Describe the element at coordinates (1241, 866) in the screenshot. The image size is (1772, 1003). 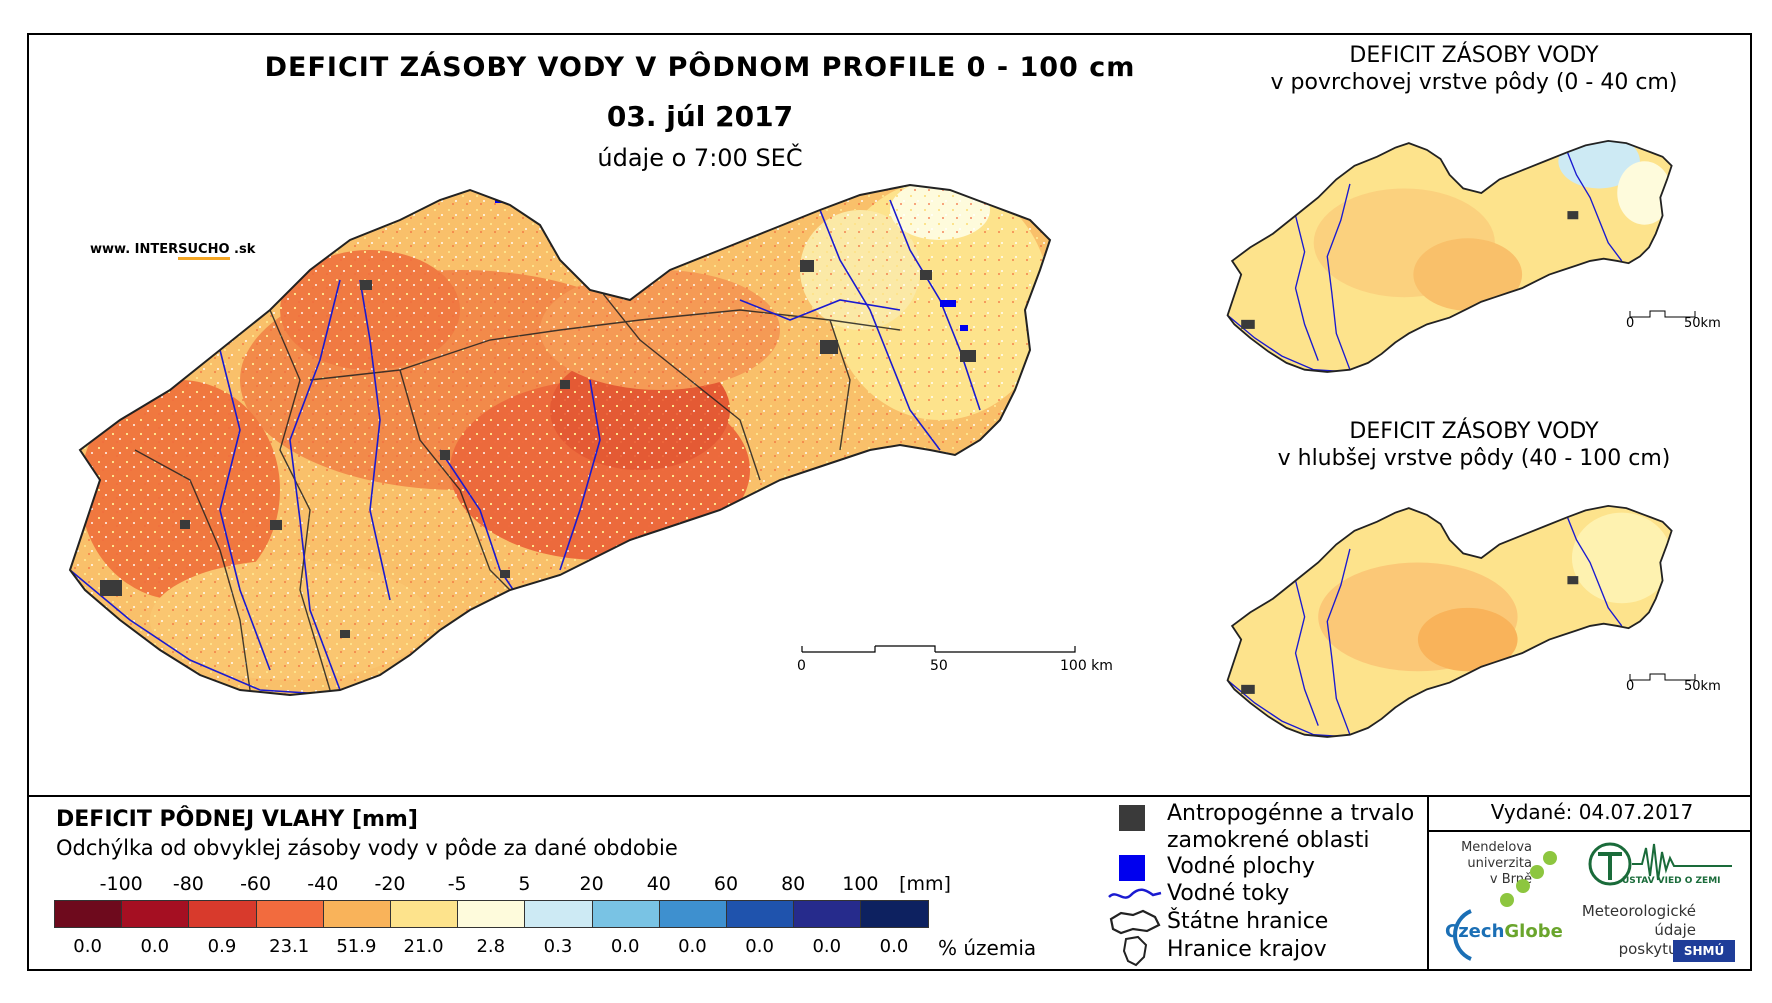
I see `water-bodies-label: Vodné plochy` at that location.